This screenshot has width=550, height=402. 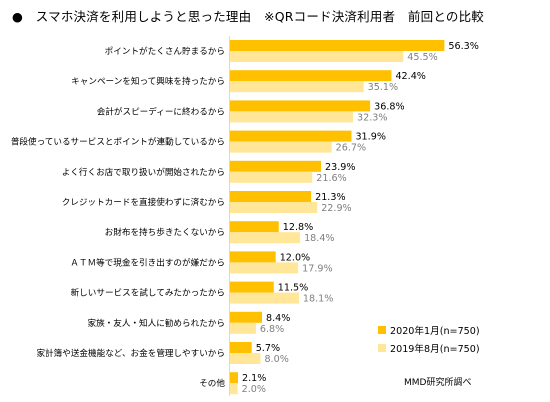 What do you see at coordinates (293, 288) in the screenshot?
I see `value-label-2020: 11.5%` at bounding box center [293, 288].